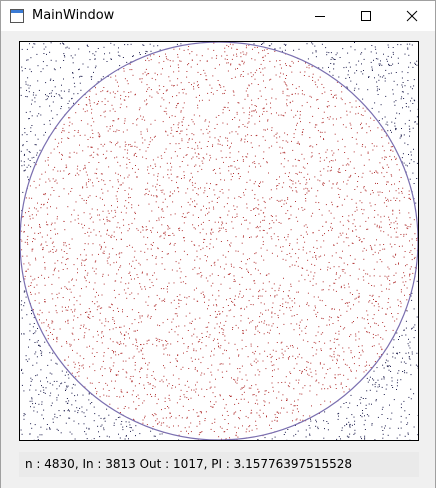 Image resolution: width=436 pixels, height=488 pixels. Describe the element at coordinates (218, 16) in the screenshot. I see `title-bar: MainWindow` at that location.